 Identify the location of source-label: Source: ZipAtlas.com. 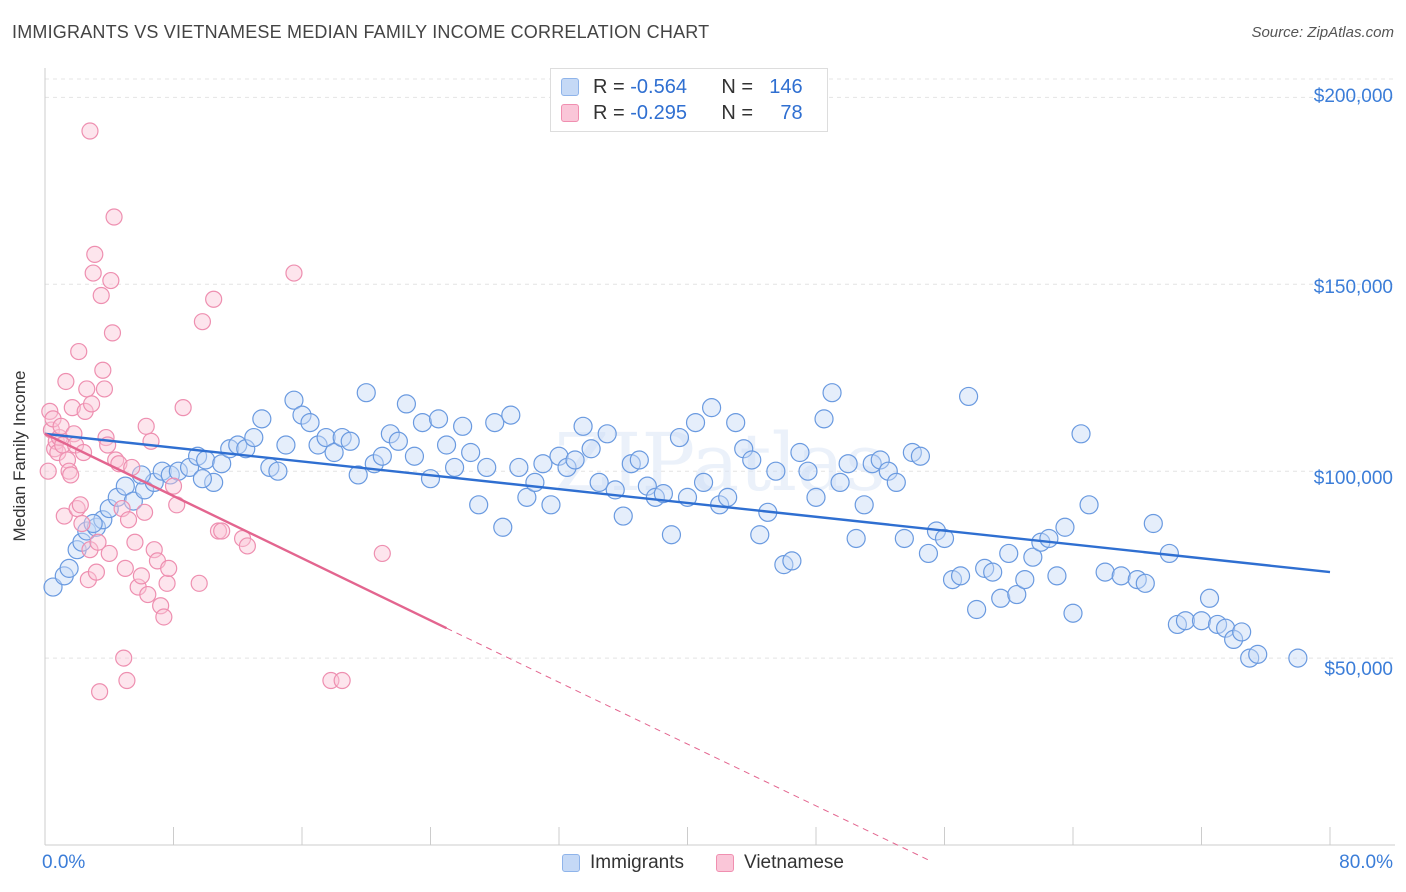
(1322, 32).